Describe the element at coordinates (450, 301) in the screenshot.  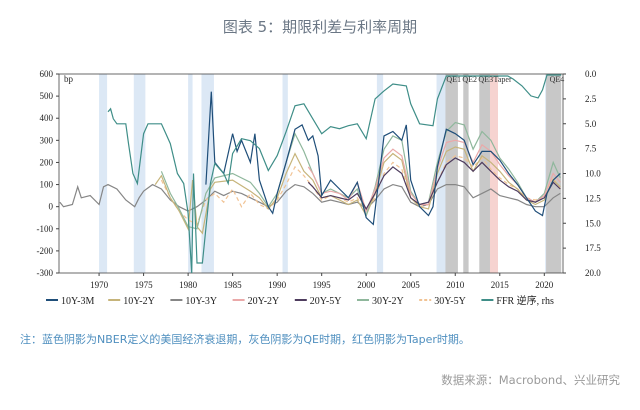
I see `legend-label: 30Y-5Y` at that location.